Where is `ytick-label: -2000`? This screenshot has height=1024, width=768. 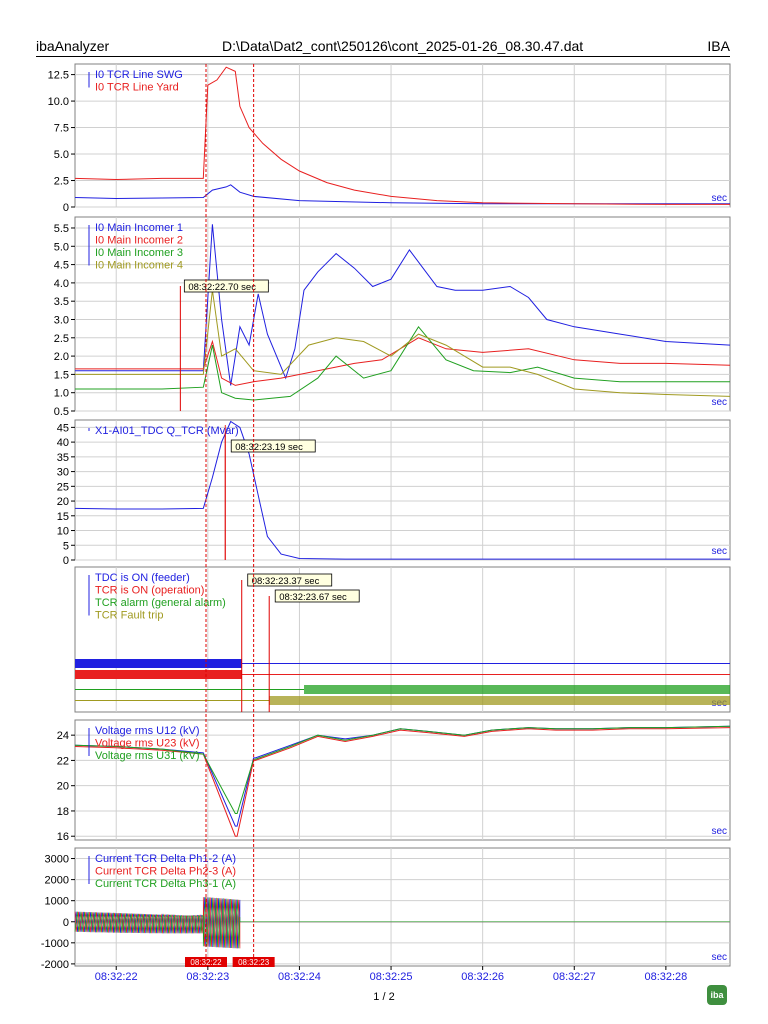
ytick-label: -2000 is located at coordinates (55, 965).